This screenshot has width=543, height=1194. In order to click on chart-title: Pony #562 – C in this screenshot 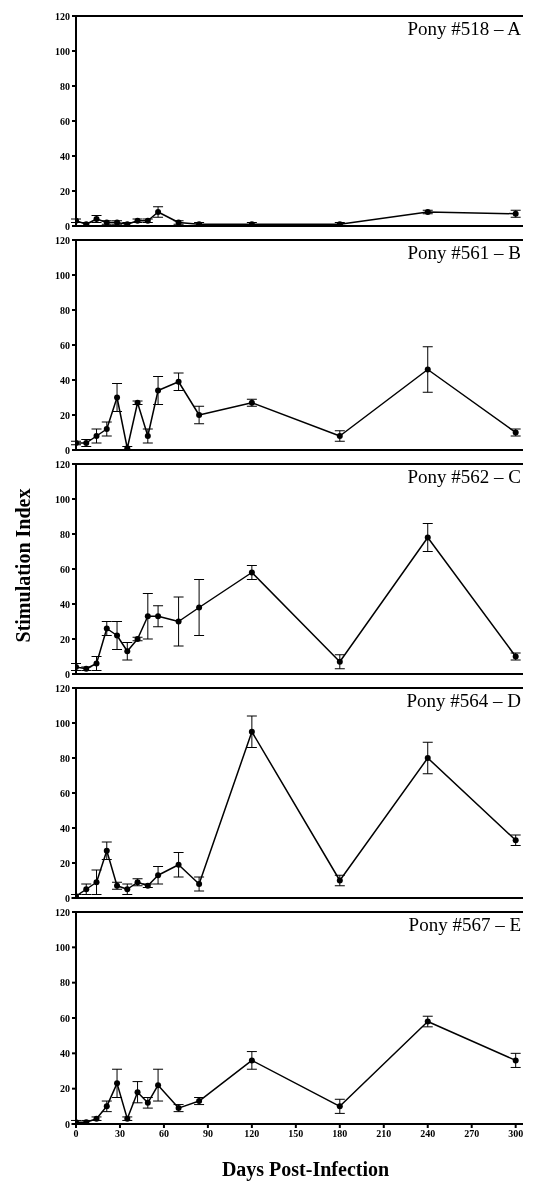, I will do `click(464, 477)`.